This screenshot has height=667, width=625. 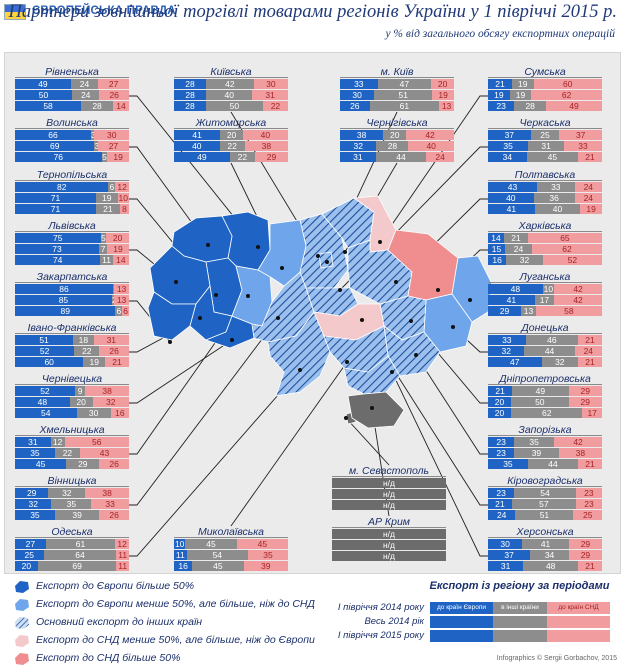 I want to click on credit: Infographics © Sergii Gorbachov, 2015, so click(x=556, y=658).